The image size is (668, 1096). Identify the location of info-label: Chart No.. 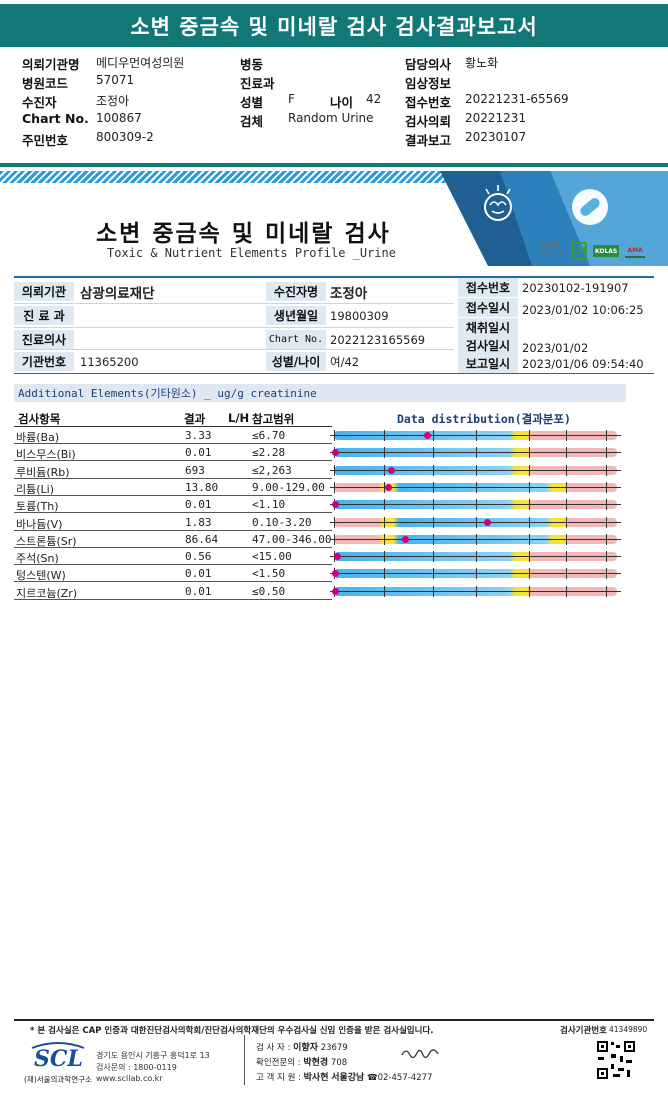
(55, 118).